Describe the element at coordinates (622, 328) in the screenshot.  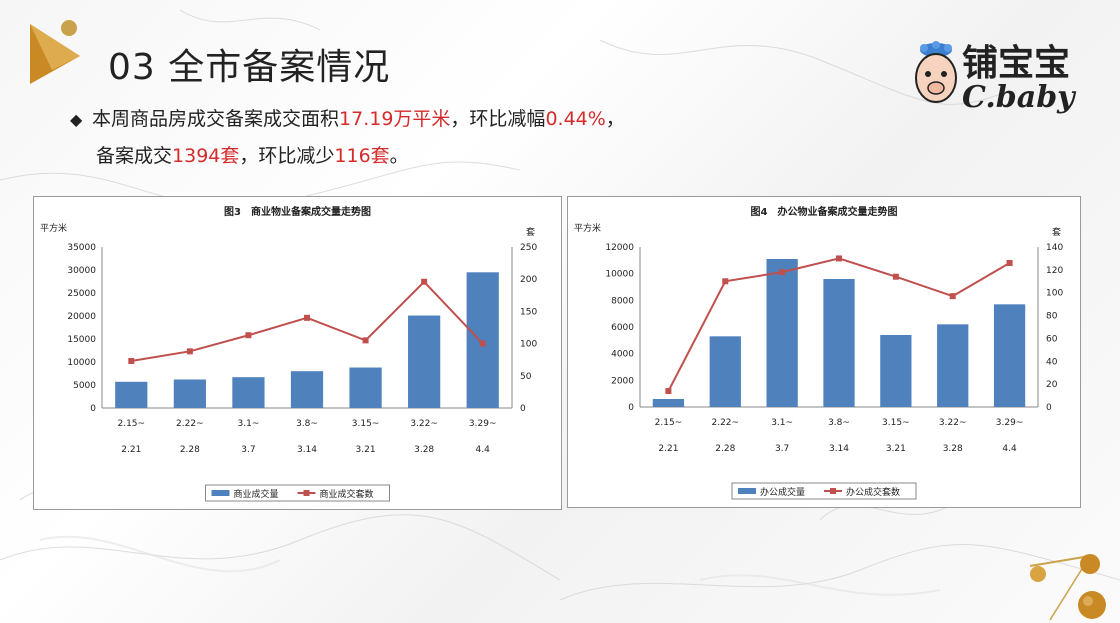
I see `y-tick-left: 6000` at that location.